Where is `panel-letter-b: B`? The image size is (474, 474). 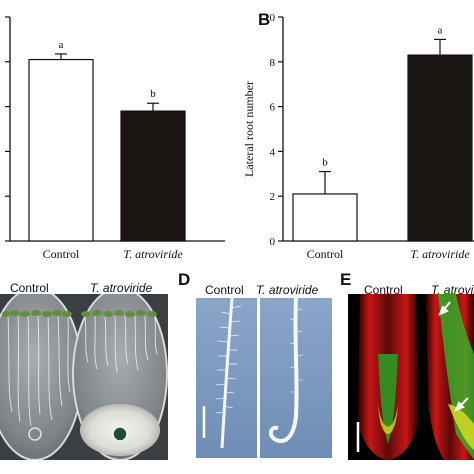 panel-letter-b: B is located at coordinates (264, 19).